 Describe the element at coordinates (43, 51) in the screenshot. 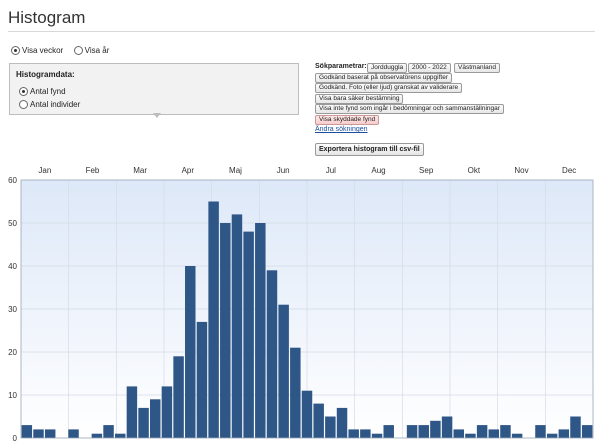

I see `radio-label: Visa veckor` at that location.